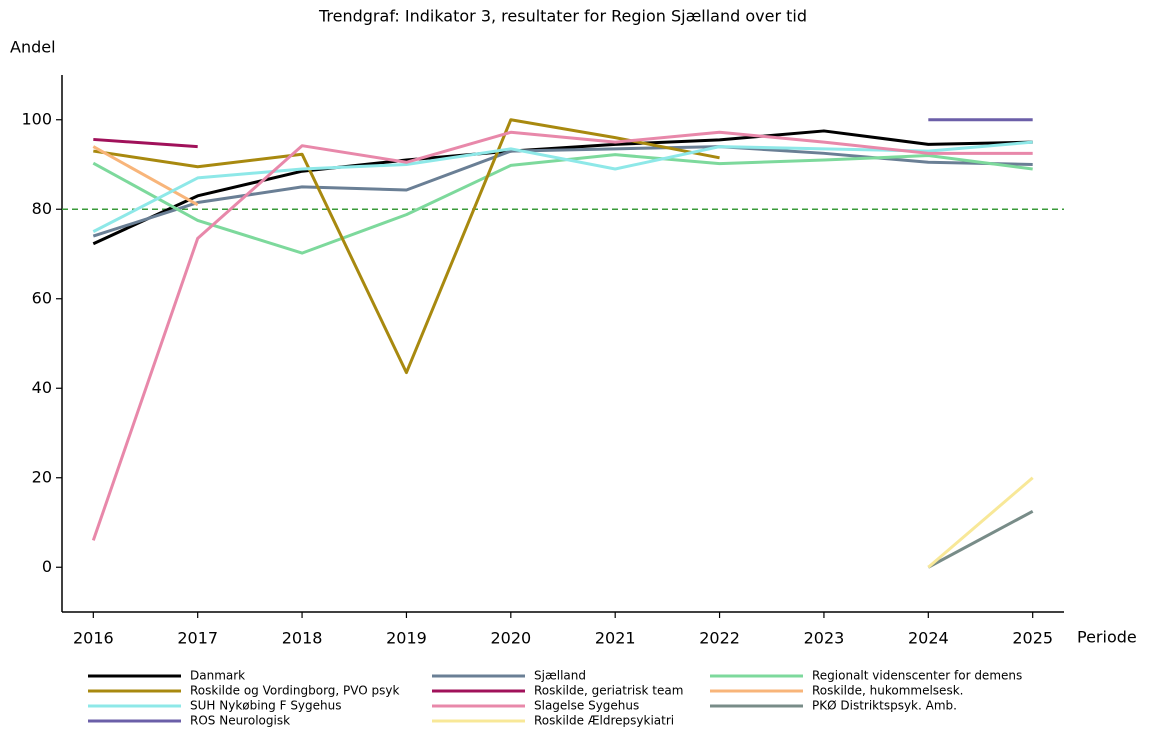 The image size is (1156, 736). Describe the element at coordinates (917, 676) in the screenshot. I see `legend-label: Regionalt videnscenter for demens` at that location.